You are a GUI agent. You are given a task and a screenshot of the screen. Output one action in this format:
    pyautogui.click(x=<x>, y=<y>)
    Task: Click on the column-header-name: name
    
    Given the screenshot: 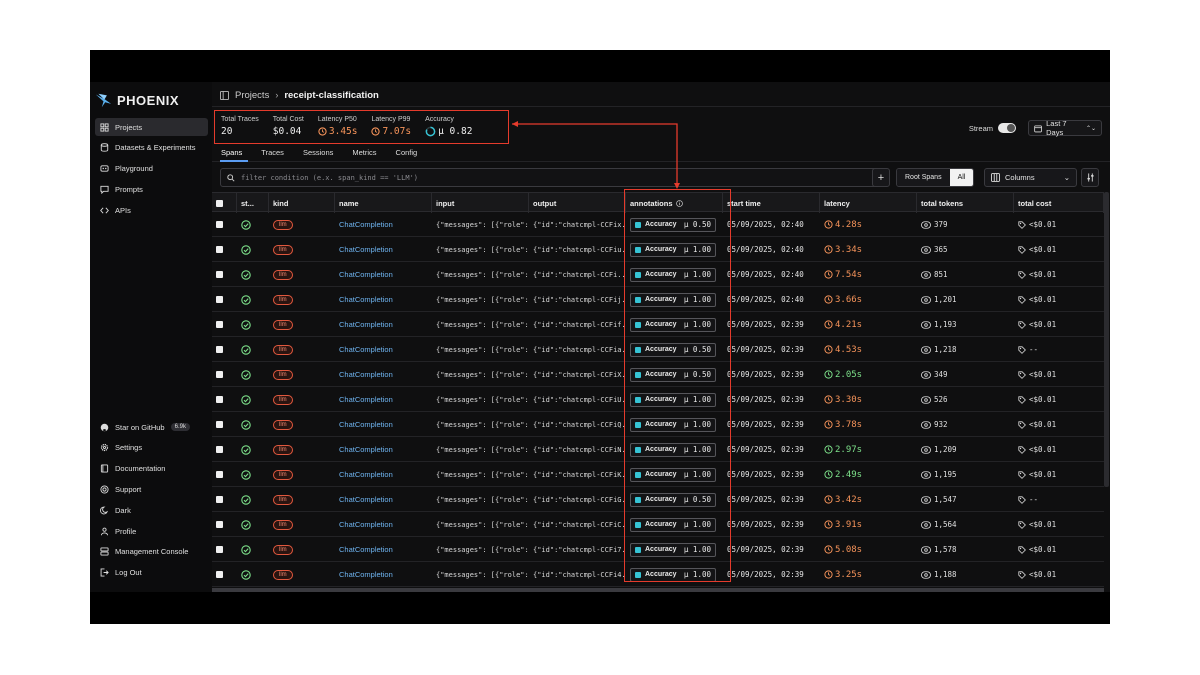 What is the action you would take?
    pyautogui.click(x=383, y=203)
    